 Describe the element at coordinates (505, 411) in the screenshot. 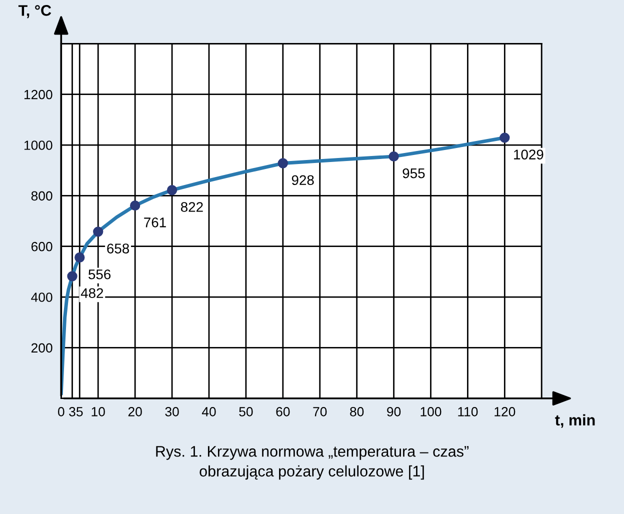

I see `x-tick-label: 120` at that location.